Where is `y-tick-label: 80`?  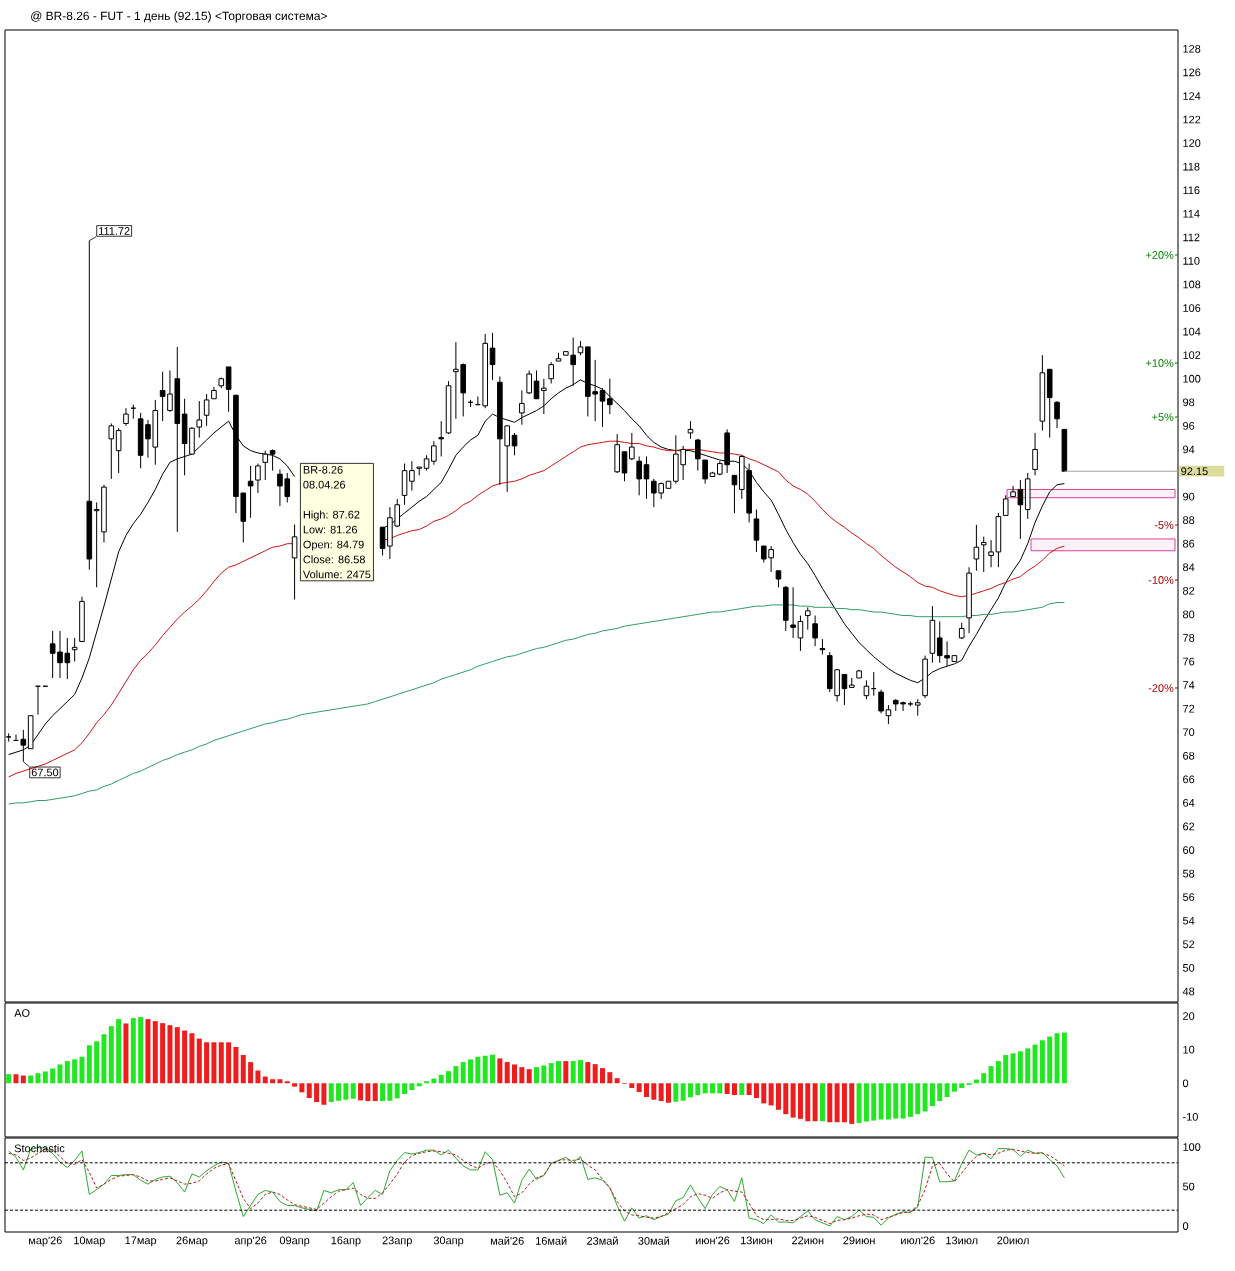 y-tick-label: 80 is located at coordinates (1189, 614).